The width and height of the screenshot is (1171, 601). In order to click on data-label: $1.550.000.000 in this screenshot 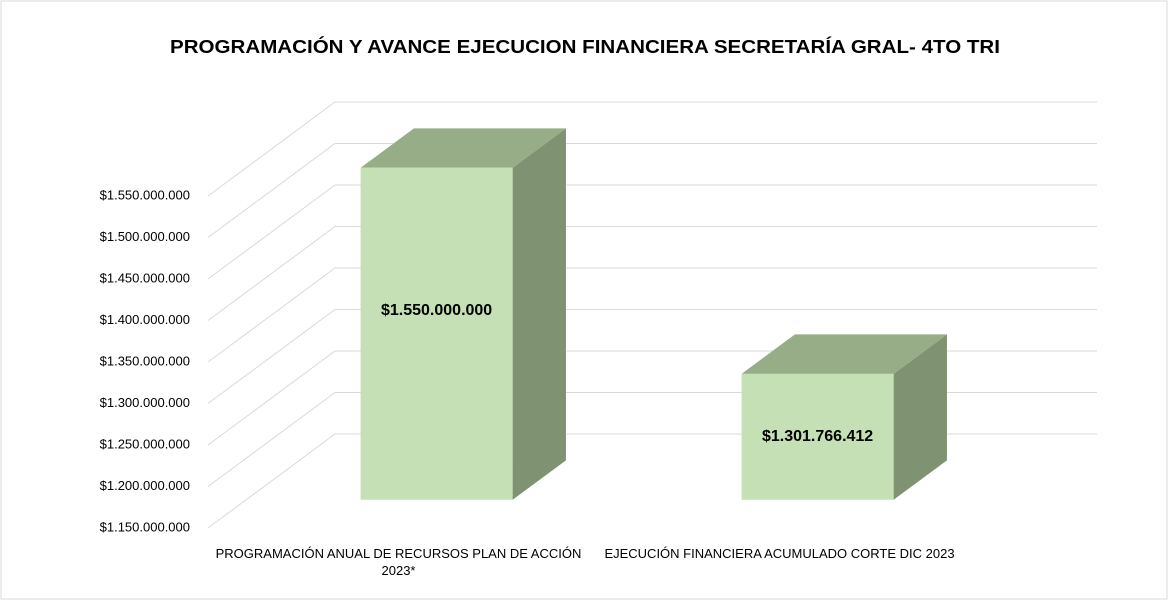, I will do `click(436, 310)`.